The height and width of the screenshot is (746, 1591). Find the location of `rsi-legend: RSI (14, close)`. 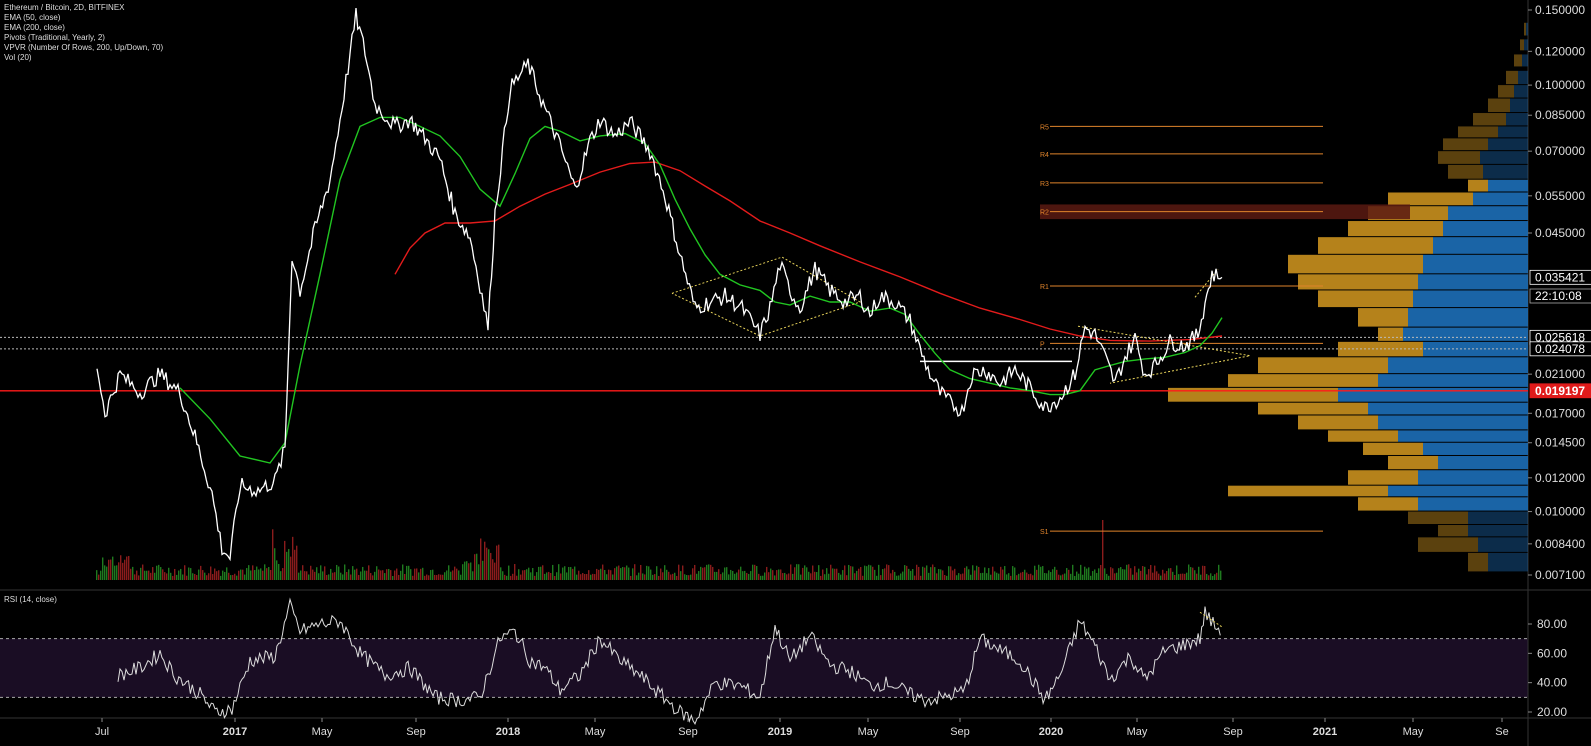

rsi-legend: RSI (14, close) is located at coordinates (30, 599).